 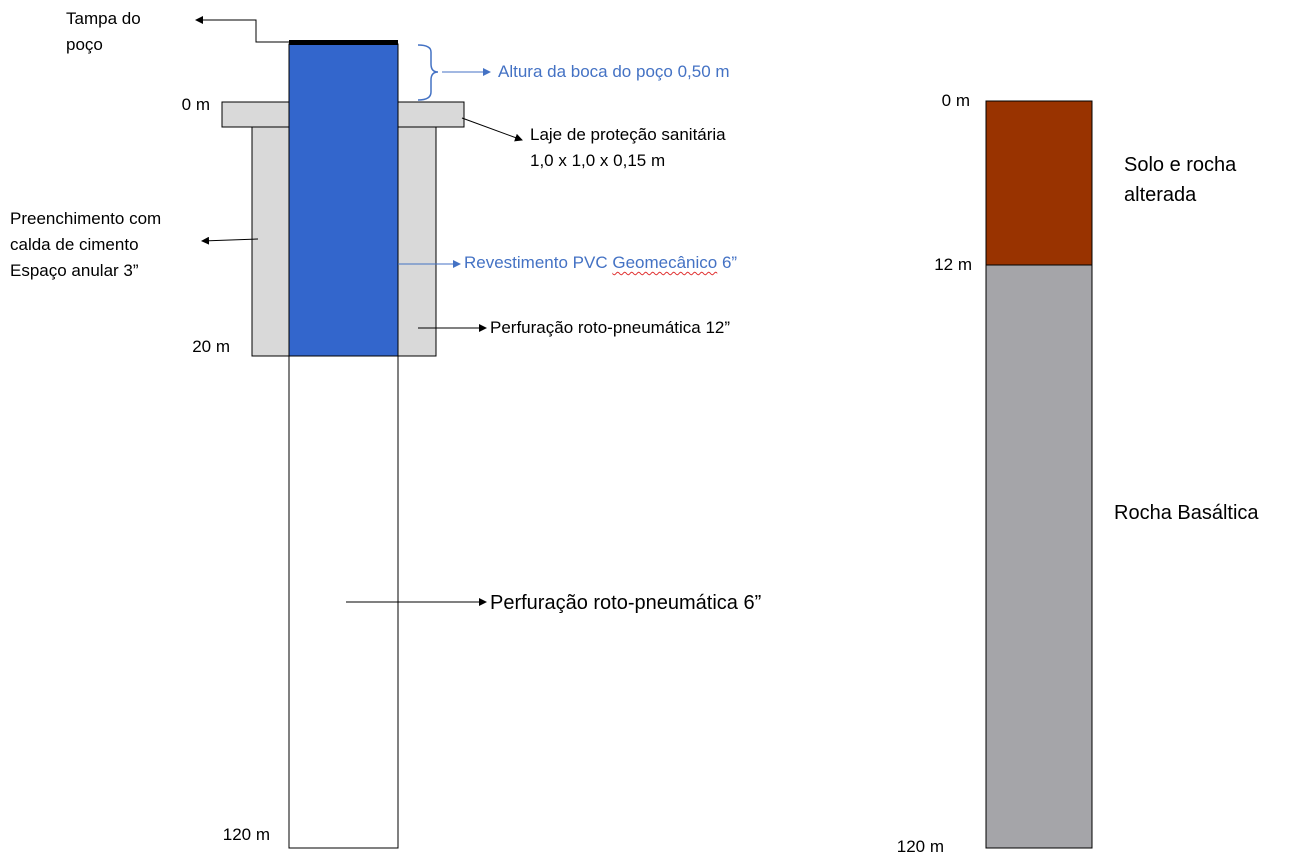 I want to click on casing-label: Revestimento PVC Geomecânico 6”, so click(x=600, y=263).